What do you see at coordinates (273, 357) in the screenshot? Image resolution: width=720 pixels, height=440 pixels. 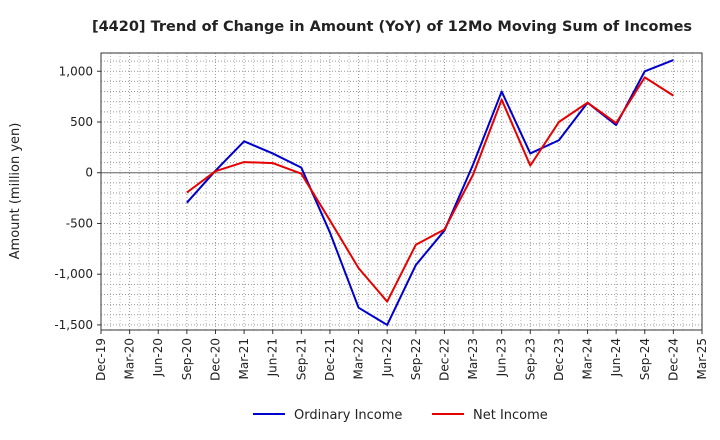 I see `x-tick-label: Jun-21` at bounding box center [273, 357].